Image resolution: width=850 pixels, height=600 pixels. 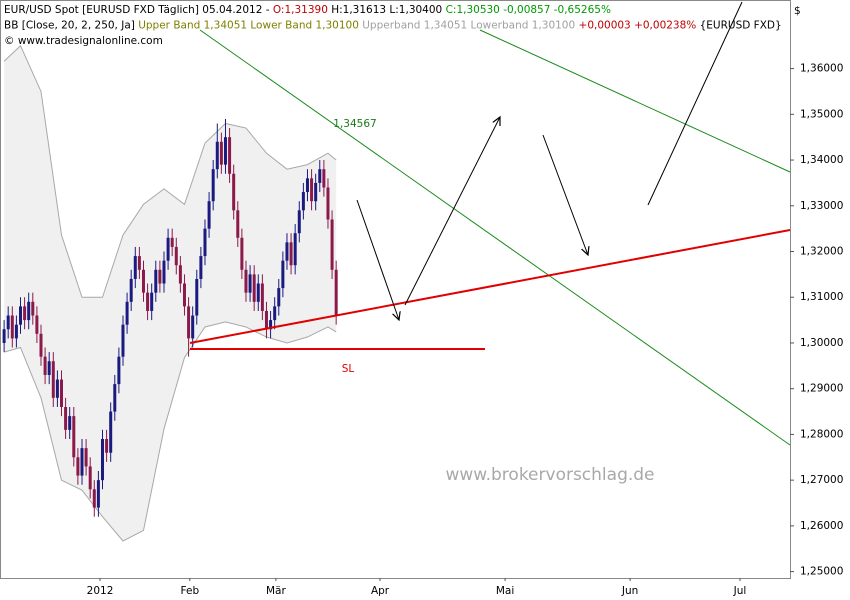 I want to click on header-segment: +0,00003 +0,00238%, so click(x=639, y=26).